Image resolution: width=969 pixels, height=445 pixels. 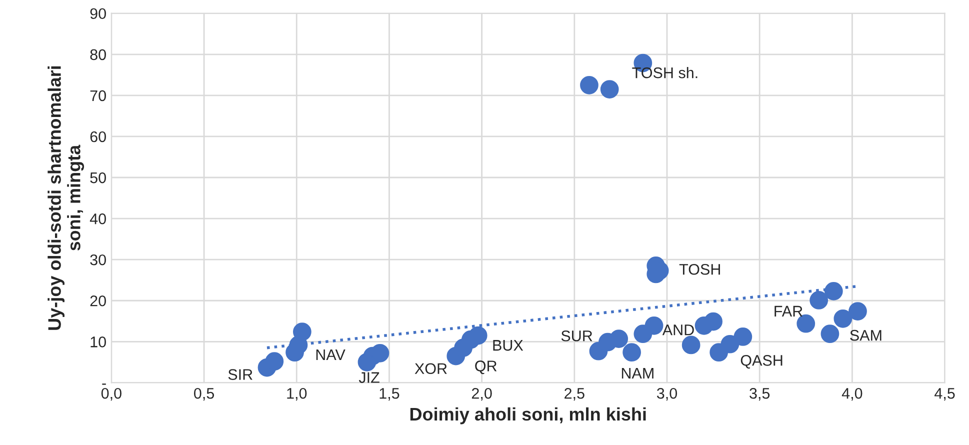 What do you see at coordinates (331, 354) in the screenshot?
I see `annotation: NAV` at bounding box center [331, 354].